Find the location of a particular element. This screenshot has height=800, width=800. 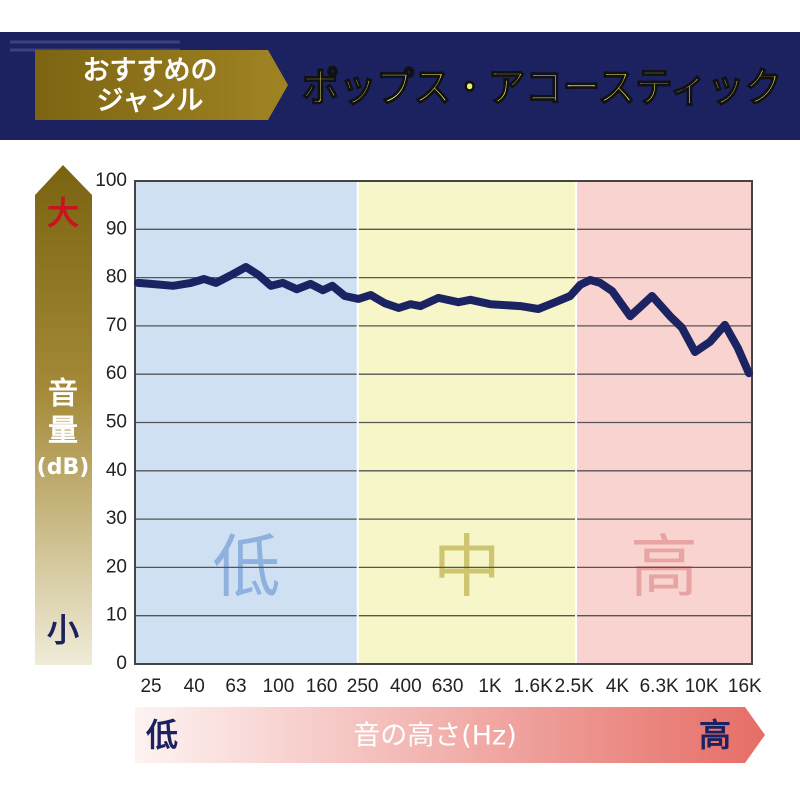

x-tick-label: 1K is located at coordinates (490, 686).